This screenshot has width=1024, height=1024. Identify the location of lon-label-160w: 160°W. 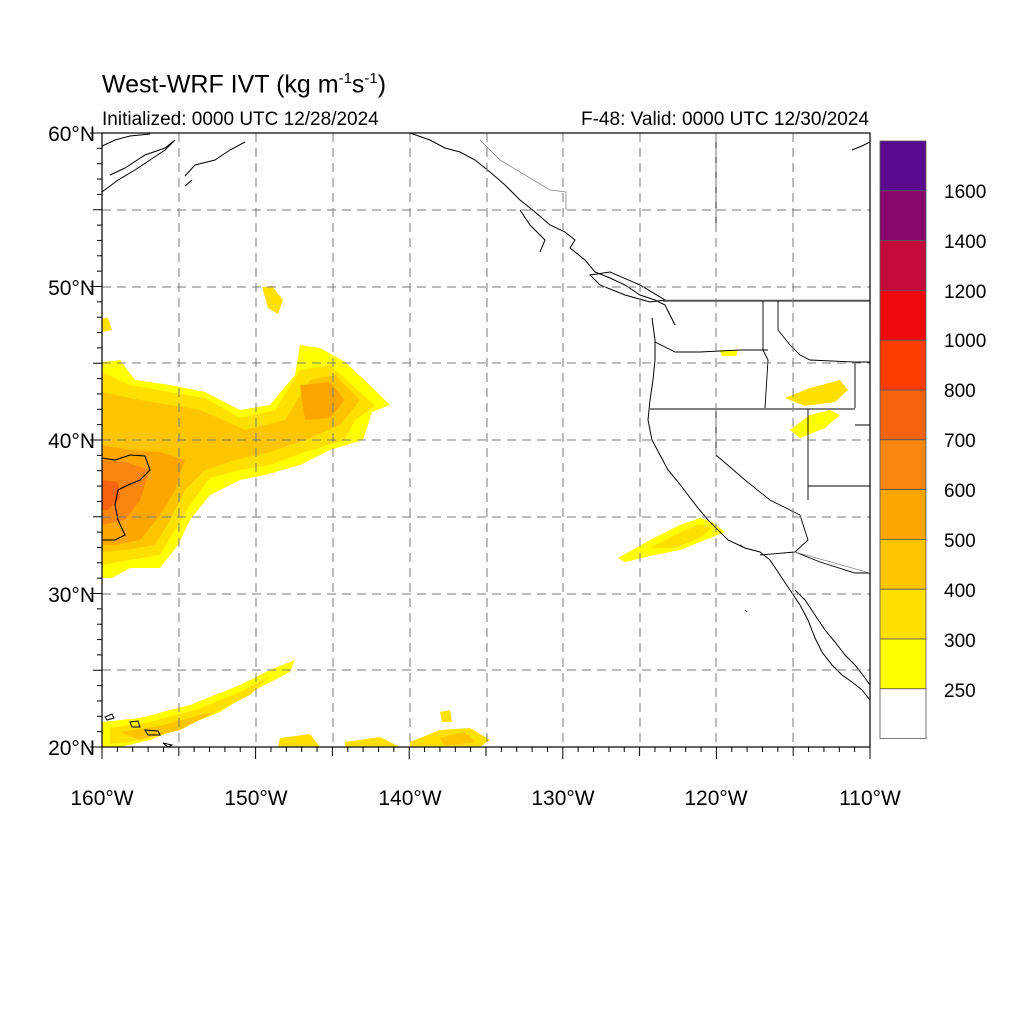
(101, 798).